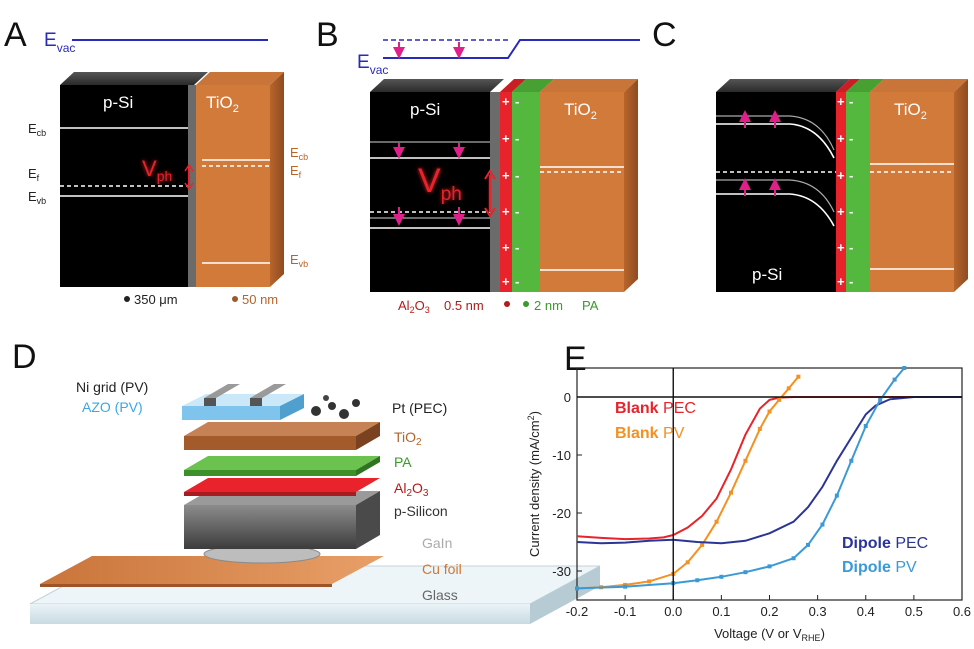 The height and width of the screenshot is (649, 974). I want to click on legend-blank-pv: Blank PV, so click(650, 433).